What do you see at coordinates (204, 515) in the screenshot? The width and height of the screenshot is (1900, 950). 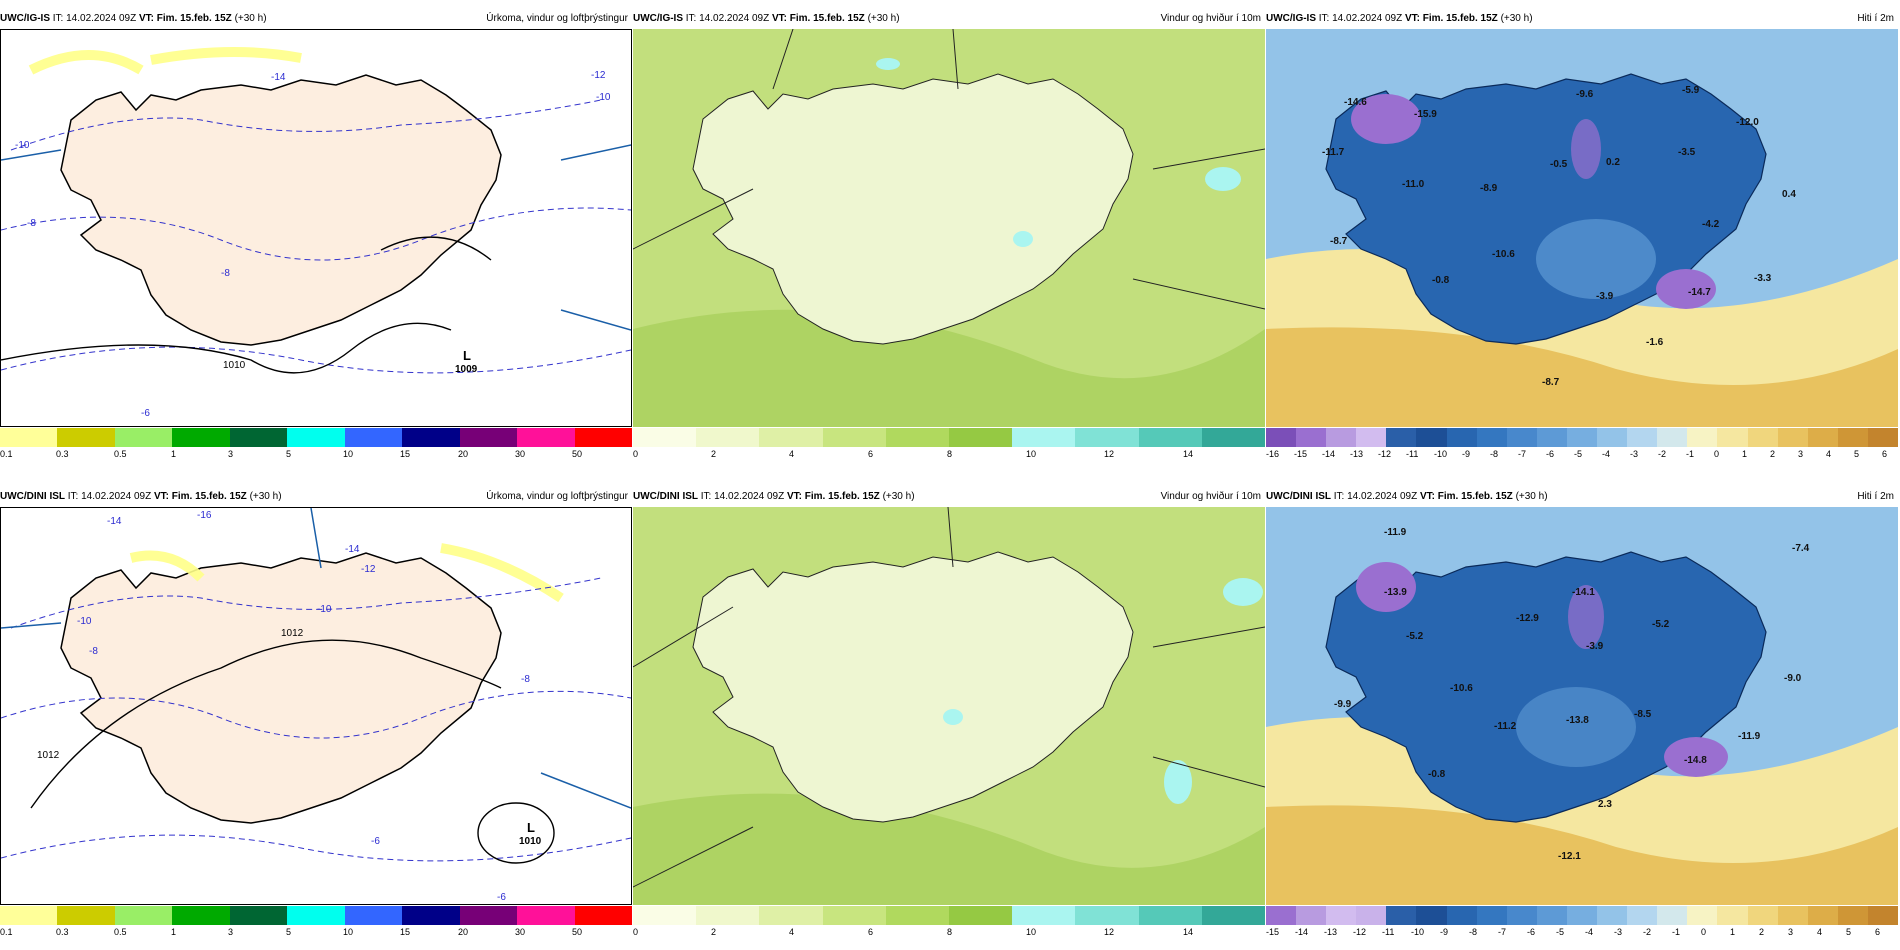 I see `isobar-label: -16` at bounding box center [204, 515].